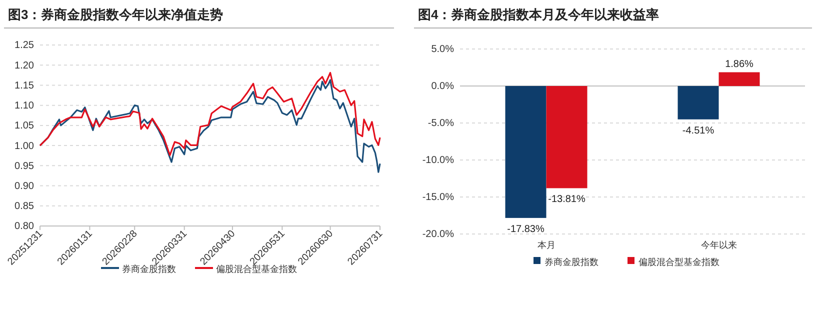 This screenshot has width=818, height=326. What do you see at coordinates (739, 64) in the screenshot?
I see `data-label: 1.86%` at bounding box center [739, 64].